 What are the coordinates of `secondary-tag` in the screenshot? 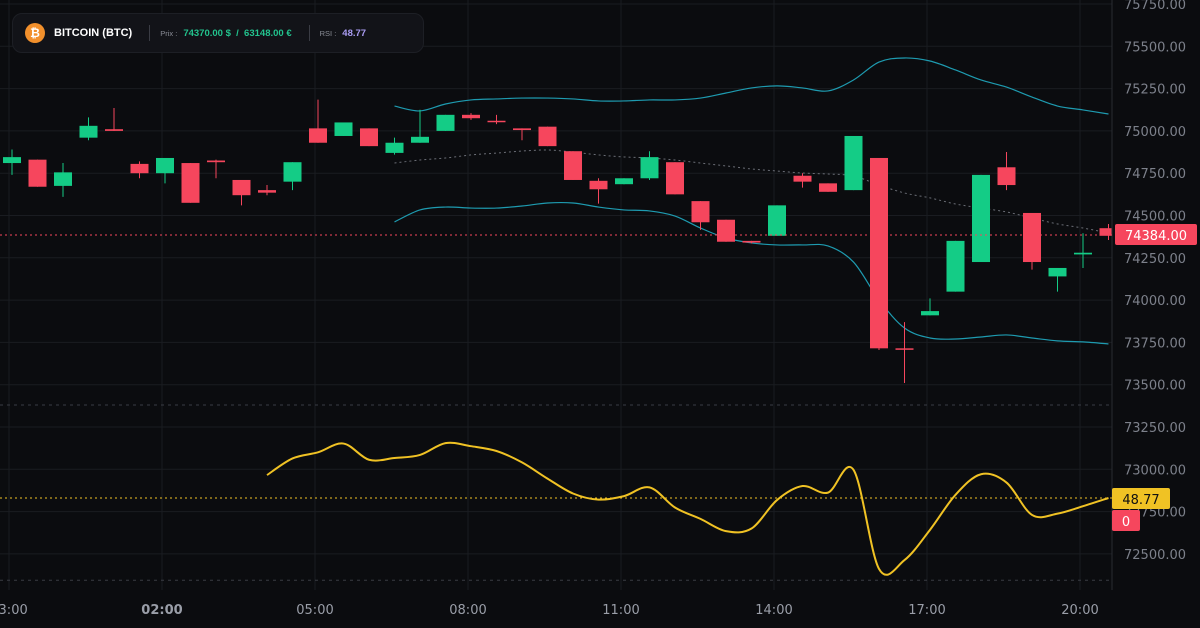 It's located at (1126, 520).